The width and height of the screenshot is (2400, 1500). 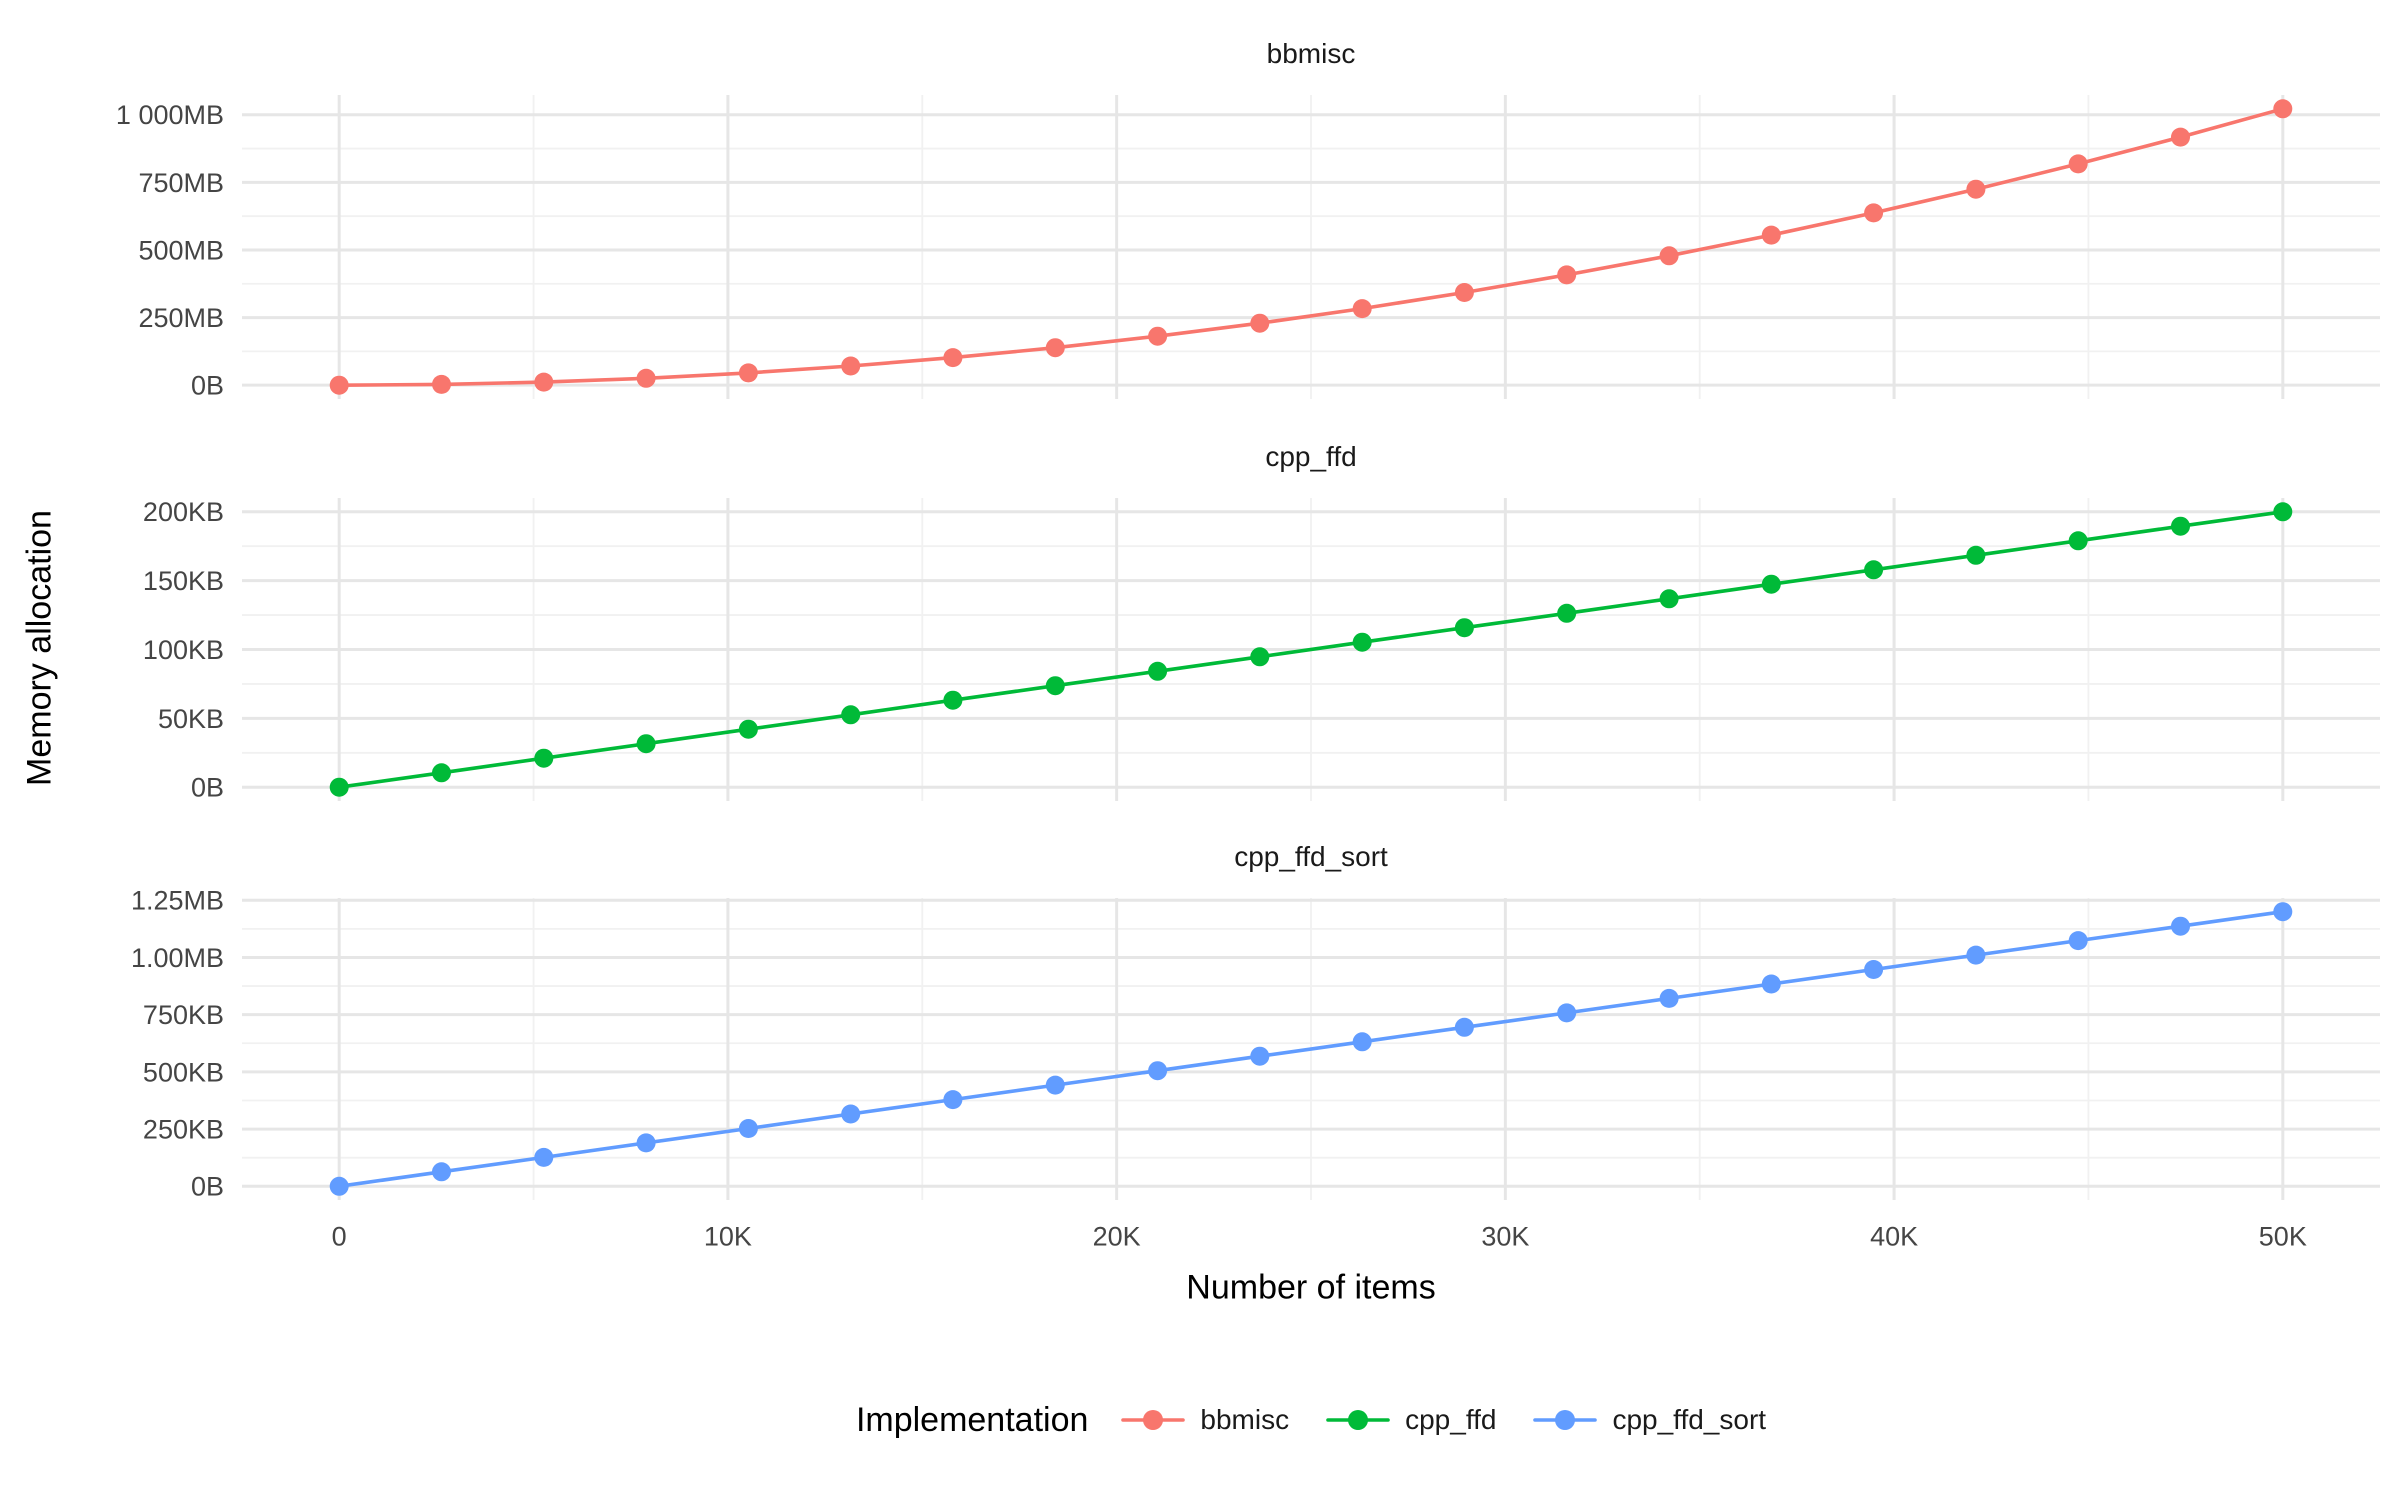 What do you see at coordinates (183, 1130) in the screenshot?
I see `y-tick-label: 250KB` at bounding box center [183, 1130].